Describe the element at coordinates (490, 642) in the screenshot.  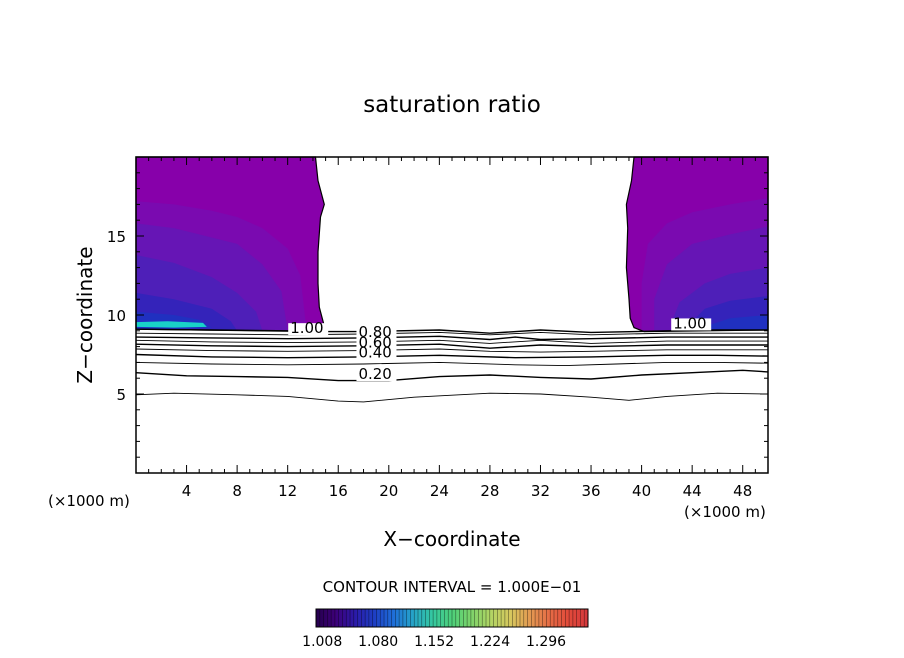
I see `colorbar-tick-label: 1.224` at that location.